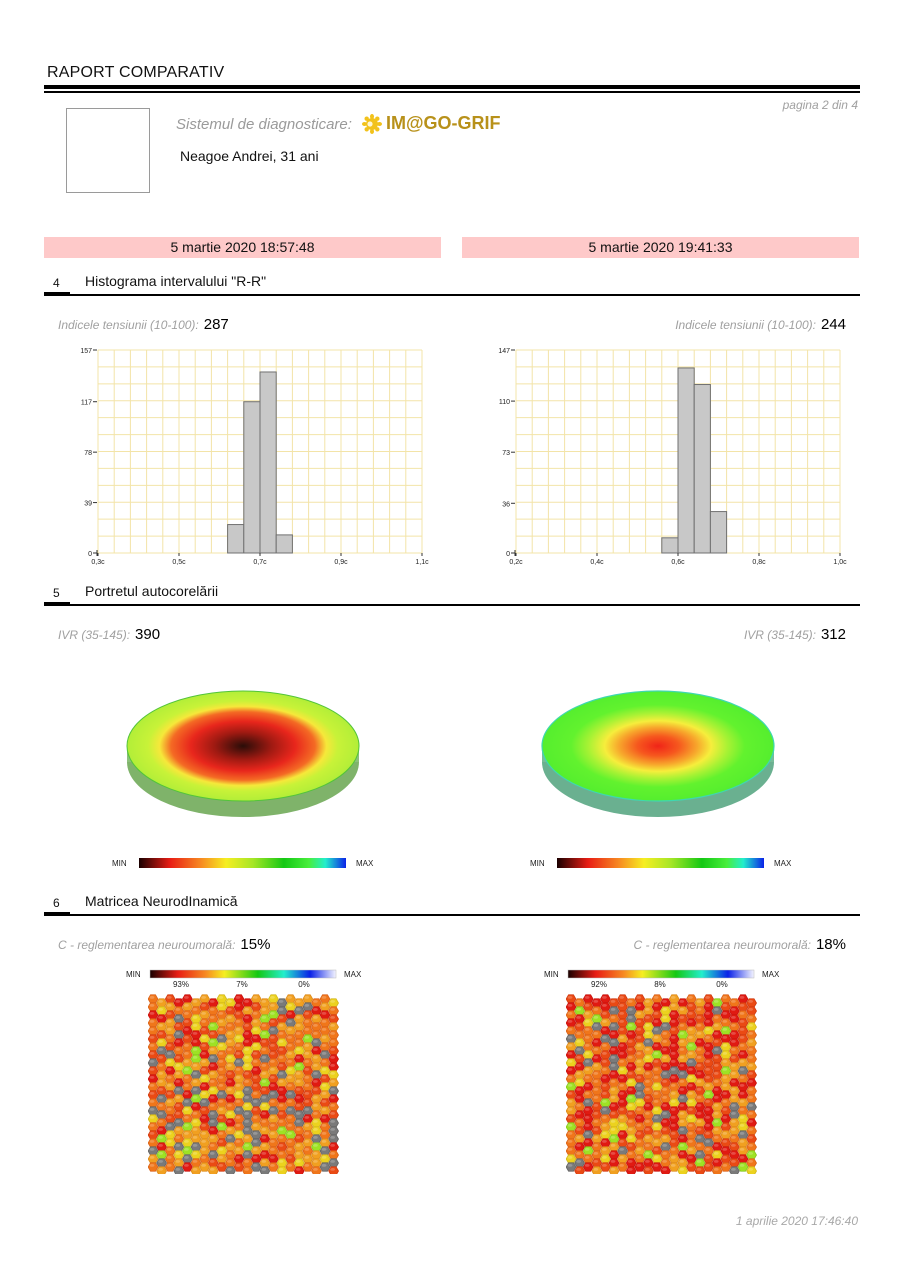 The width and height of the screenshot is (900, 1273). I want to click on x-tick-label: 0,2c, so click(516, 562).